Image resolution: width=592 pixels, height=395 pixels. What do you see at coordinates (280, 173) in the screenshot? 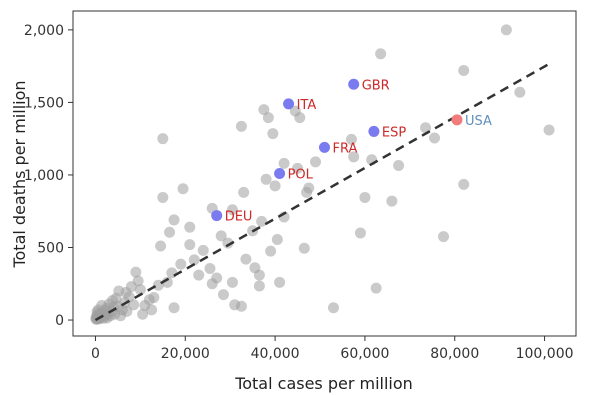
I see `highlight-point-pol` at bounding box center [280, 173].